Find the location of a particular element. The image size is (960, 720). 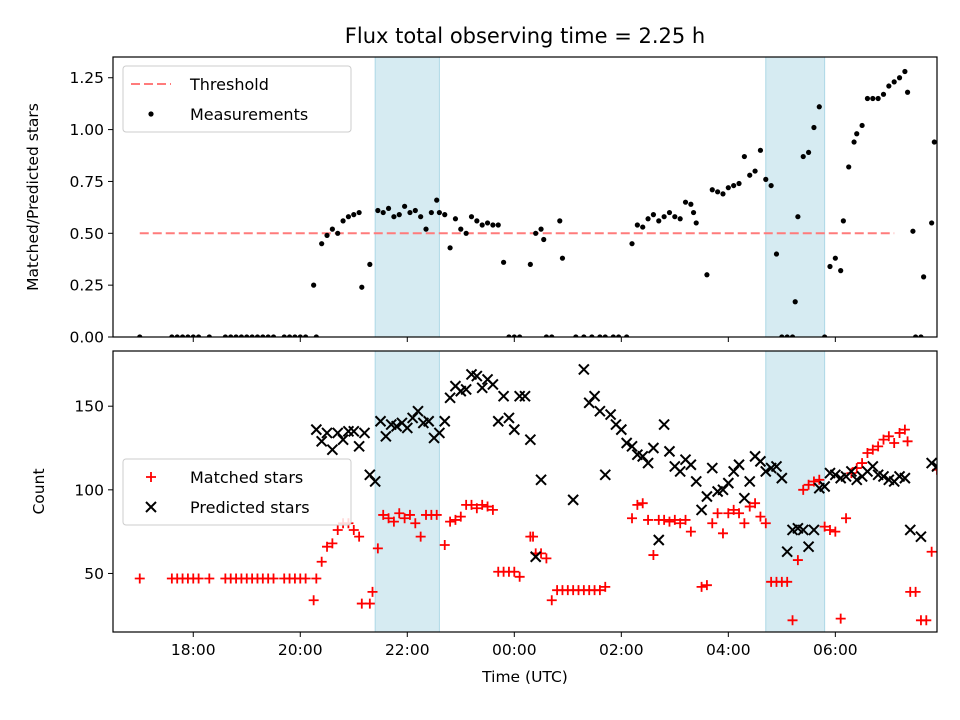

legend-marker is located at coordinates (151, 507).